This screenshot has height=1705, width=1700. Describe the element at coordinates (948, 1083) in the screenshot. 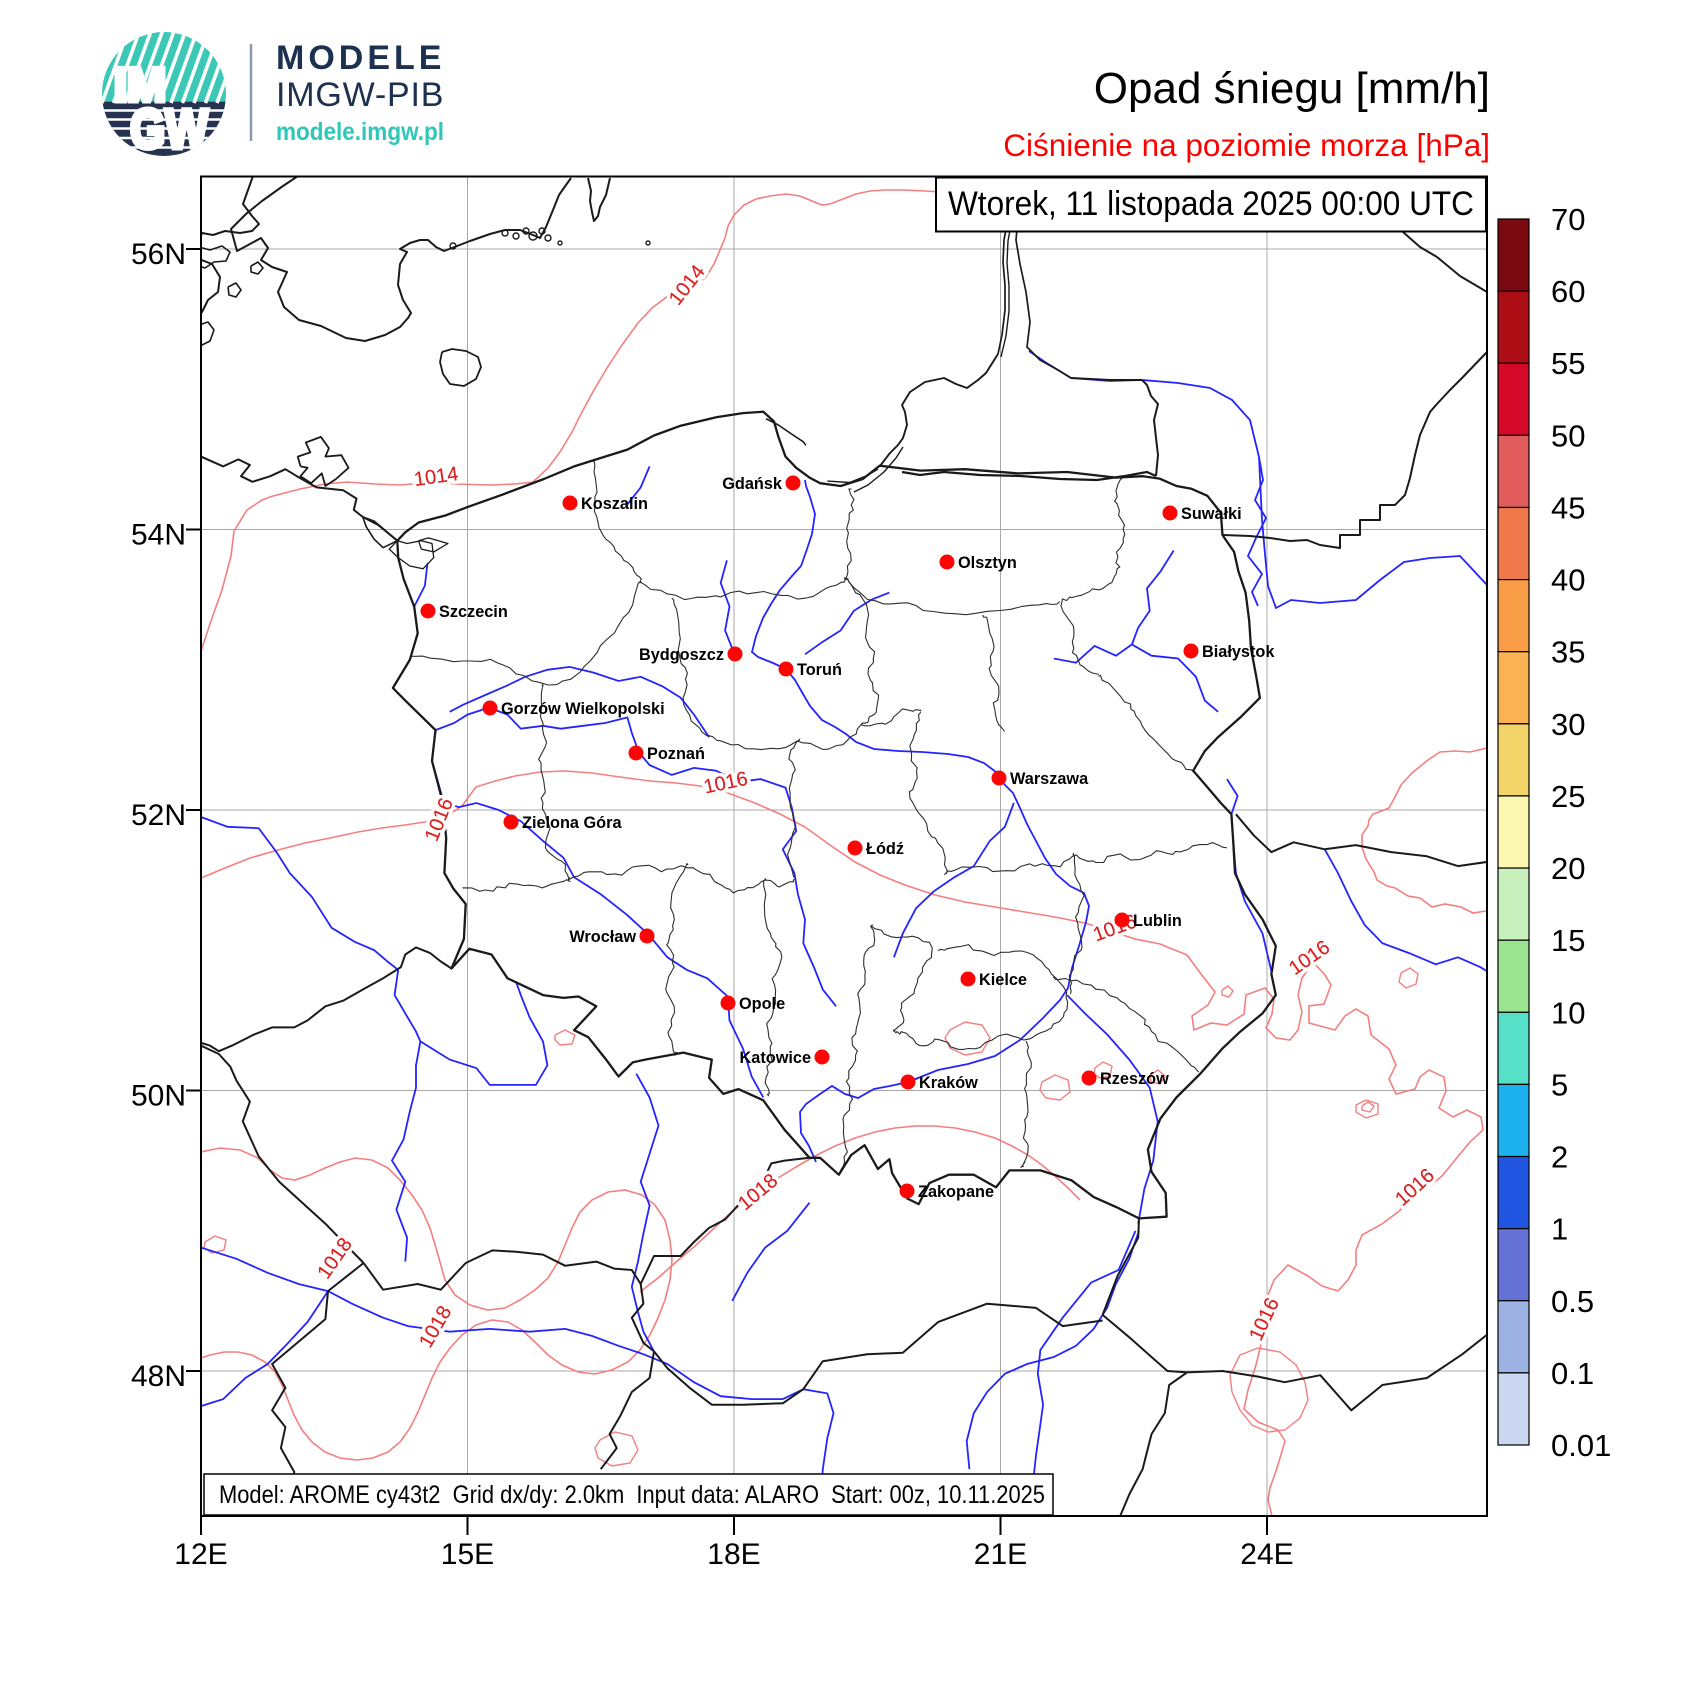

I see `svg-text: Kraków` at that location.